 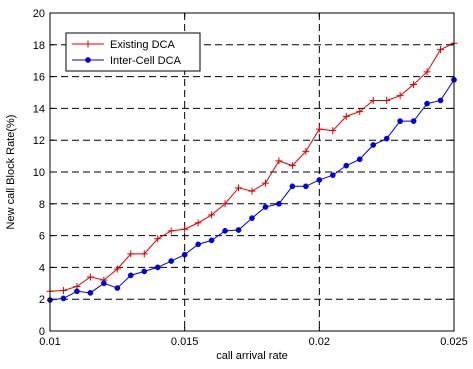 What do you see at coordinates (42, 237) in the screenshot?
I see `y-tick-label: 6` at bounding box center [42, 237].